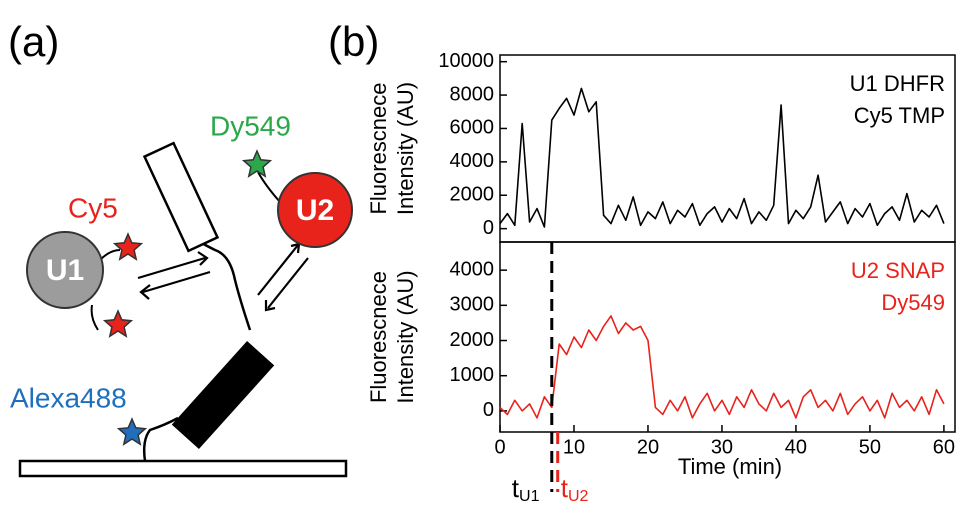 The width and height of the screenshot is (961, 508). Describe the element at coordinates (33, 41) in the screenshot. I see `panel-label: (a)` at that location.